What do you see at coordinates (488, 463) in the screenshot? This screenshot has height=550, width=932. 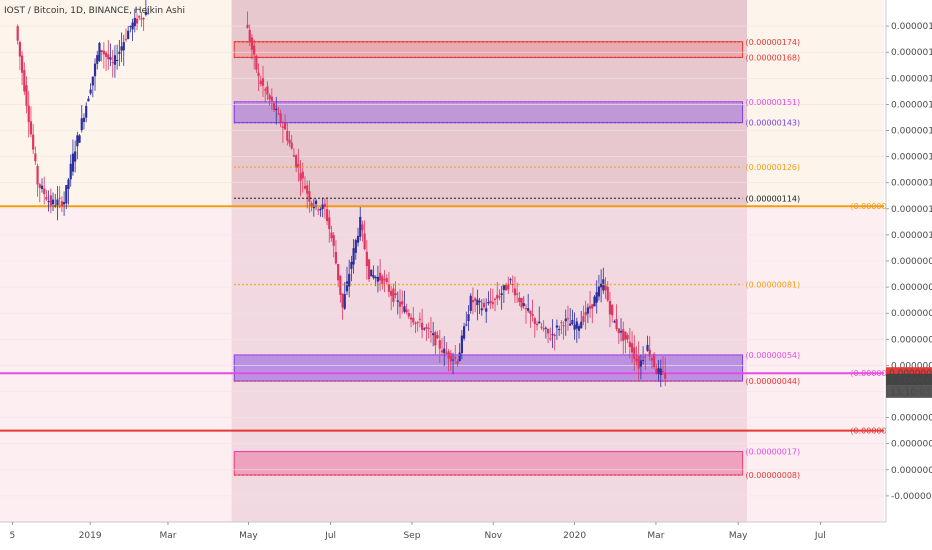 I see `demand-zone-pink` at bounding box center [488, 463].